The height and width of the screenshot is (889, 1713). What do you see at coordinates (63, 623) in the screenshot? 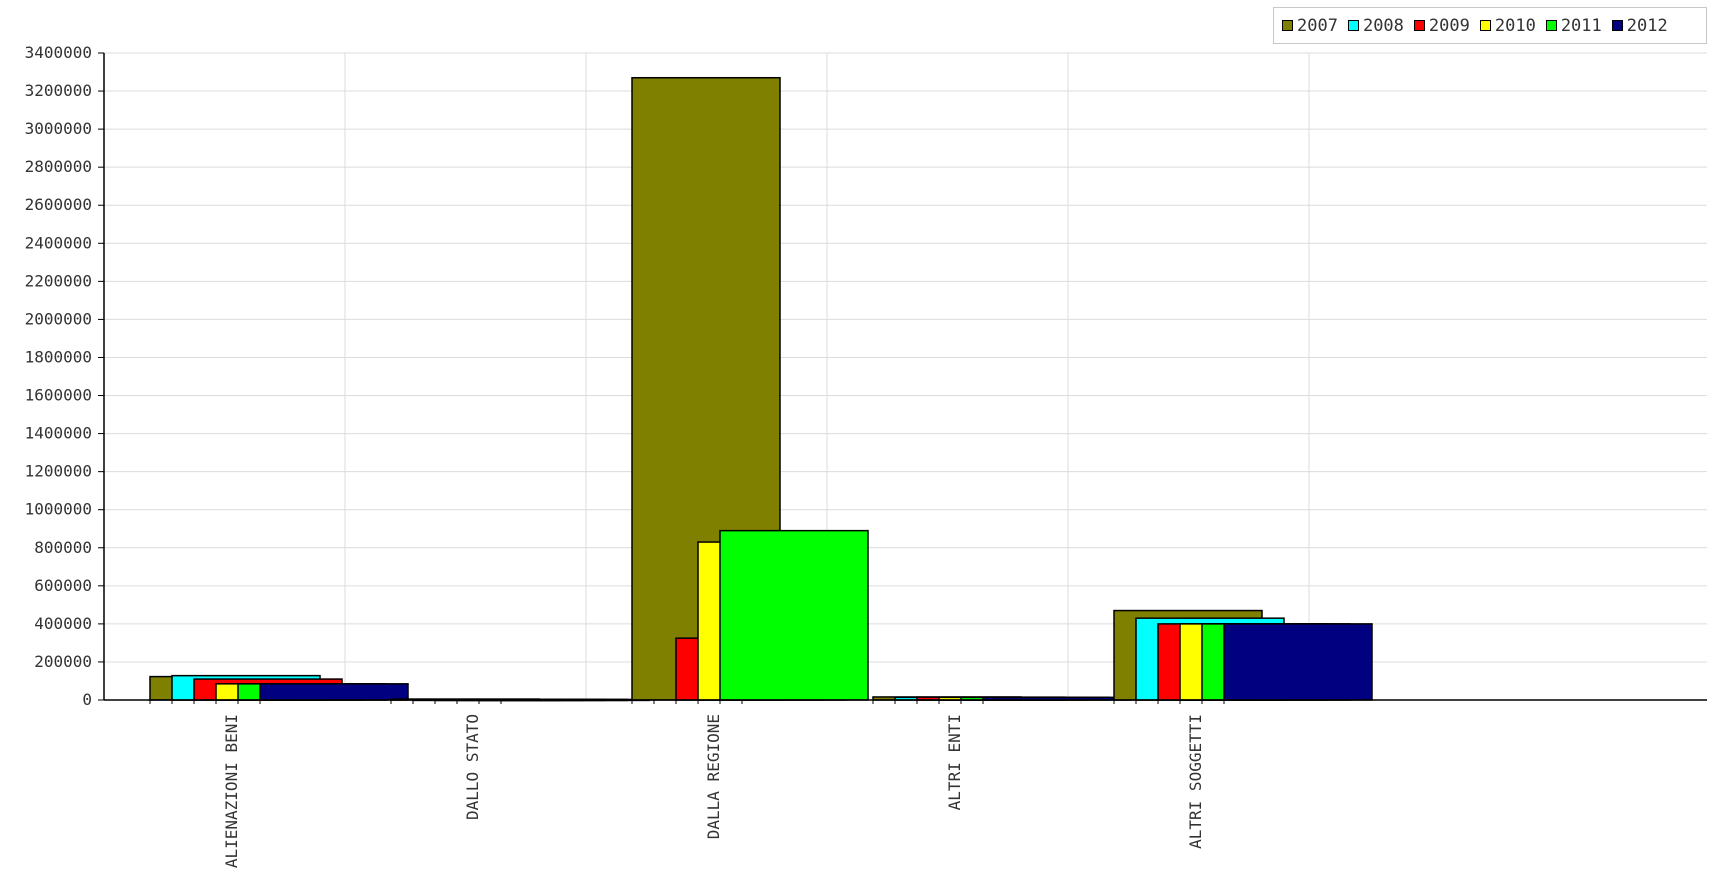
I see `y-tick-label: 400000` at bounding box center [63, 623].